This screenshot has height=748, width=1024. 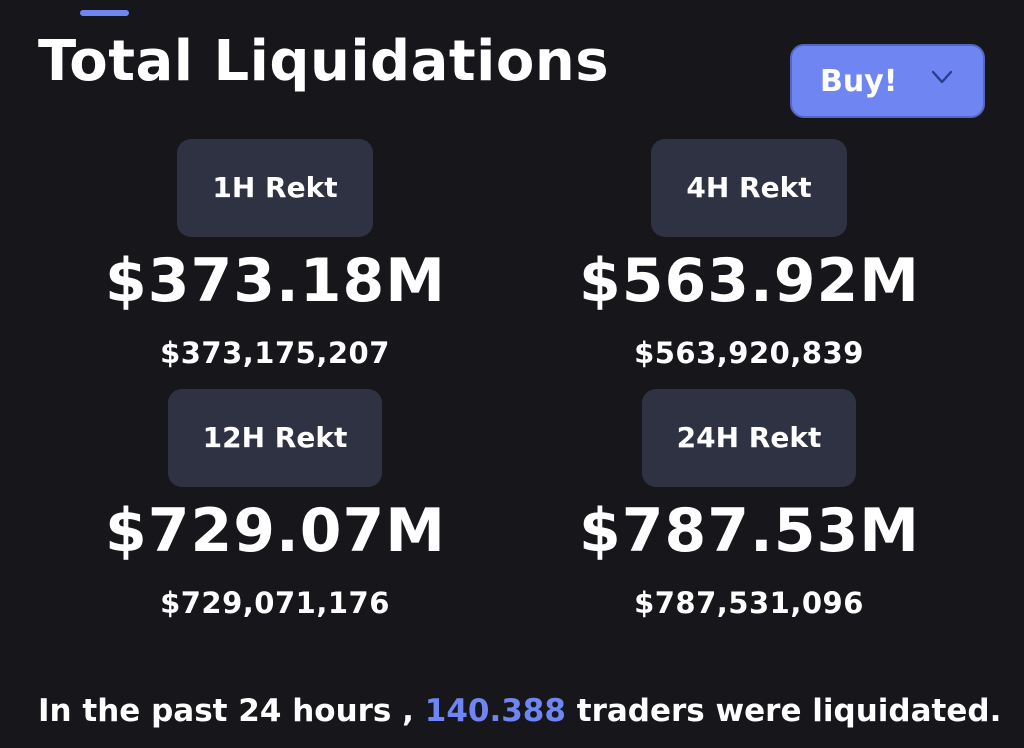 I want to click on period-badge-12h: 12H Rekt, so click(x=275, y=438).